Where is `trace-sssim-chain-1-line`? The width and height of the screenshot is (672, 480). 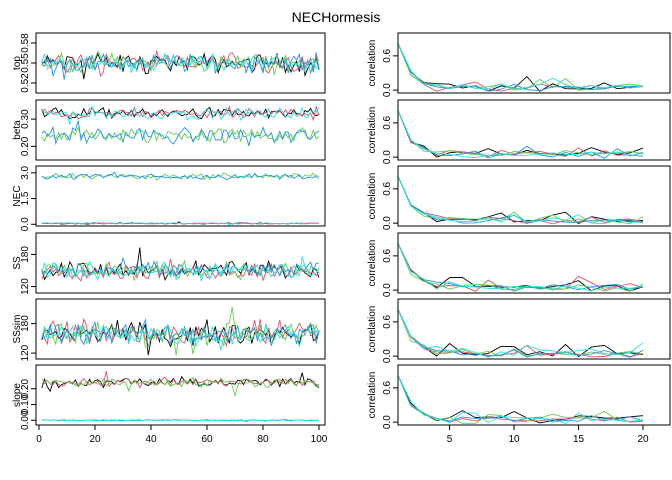 trace-sssim-chain-1-line is located at coordinates (180, 337).